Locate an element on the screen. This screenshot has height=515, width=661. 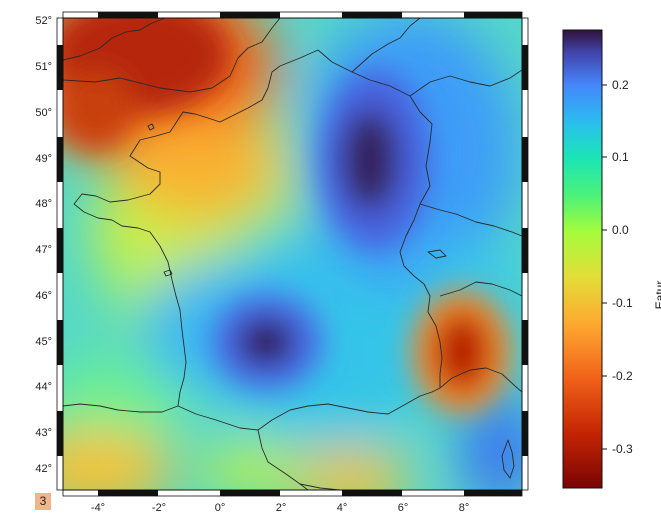
colorbar-label: Eatur is located at coordinates (657, 295).